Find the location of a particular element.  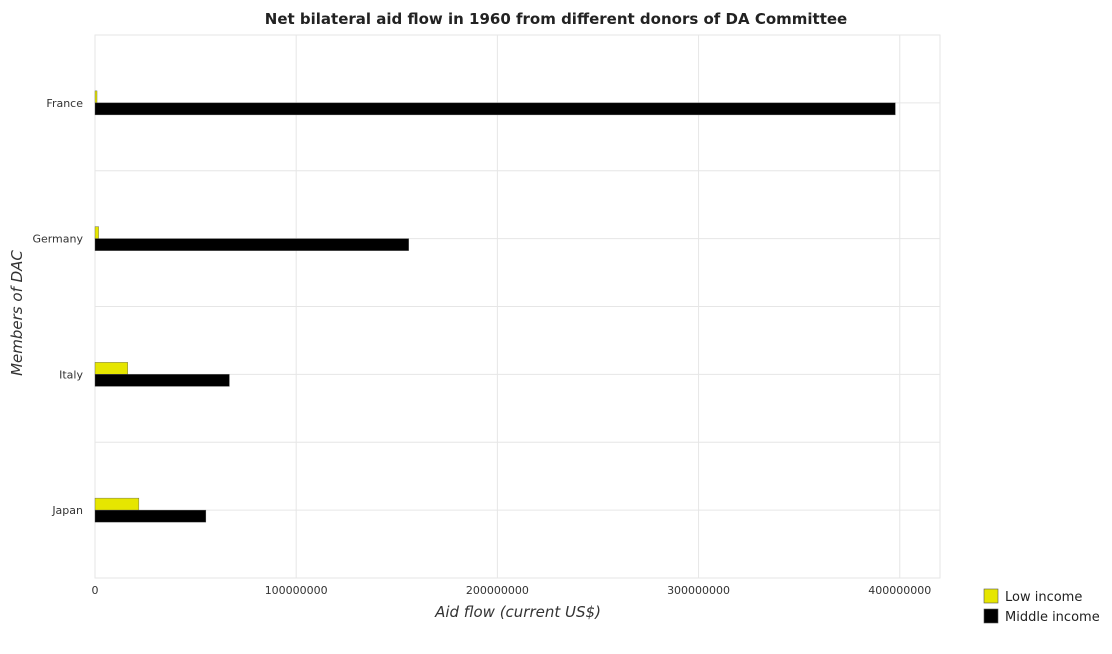

y-tick-label: Italy is located at coordinates (71, 374).